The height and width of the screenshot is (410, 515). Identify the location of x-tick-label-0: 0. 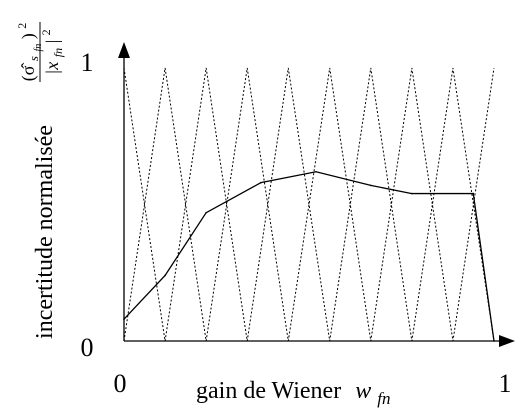
(120, 383).